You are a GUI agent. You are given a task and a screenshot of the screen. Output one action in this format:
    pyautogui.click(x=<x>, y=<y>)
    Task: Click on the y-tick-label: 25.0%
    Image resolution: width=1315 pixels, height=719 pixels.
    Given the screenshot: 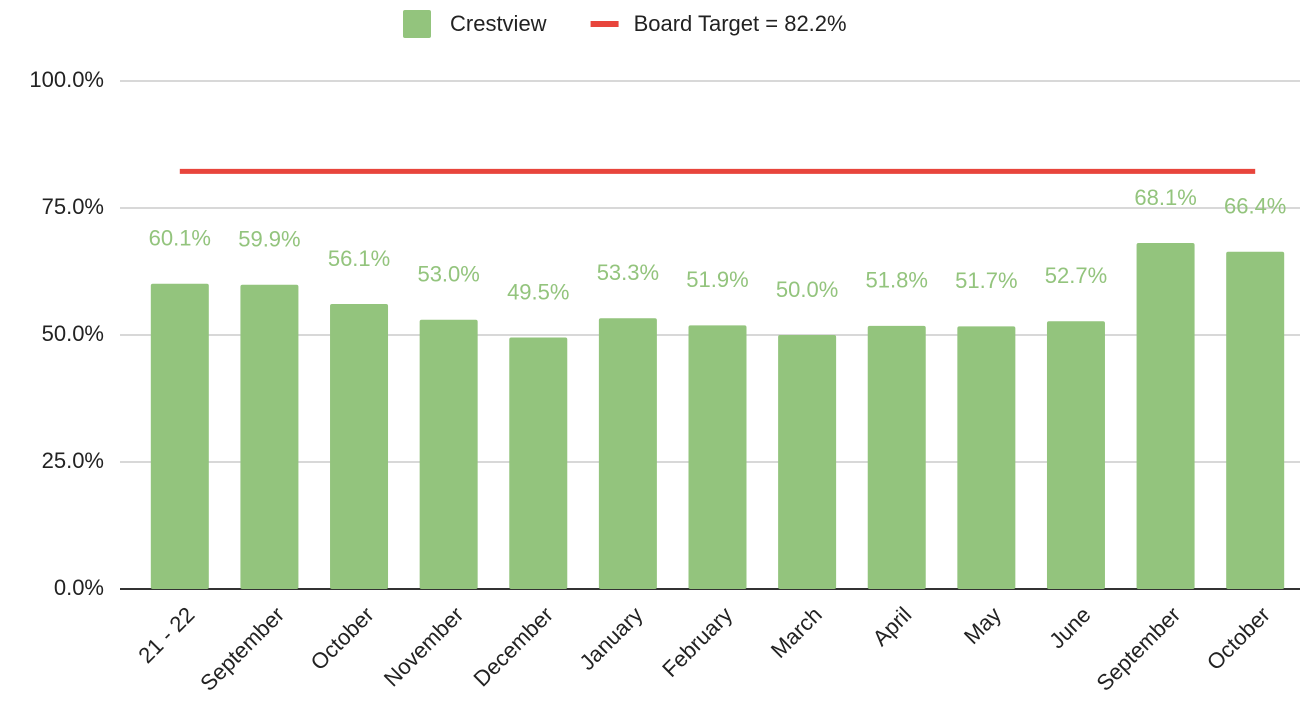 What is the action you would take?
    pyautogui.click(x=73, y=460)
    